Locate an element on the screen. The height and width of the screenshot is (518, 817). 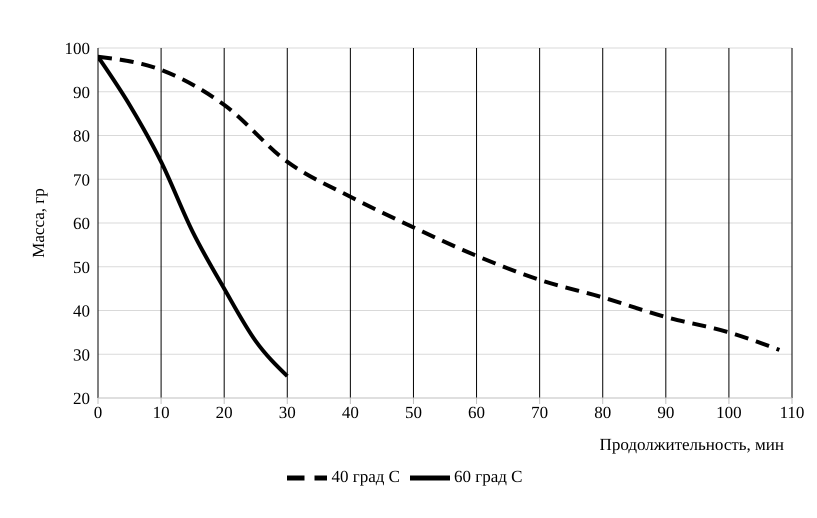
x-tick-label: 40 is located at coordinates (350, 412).